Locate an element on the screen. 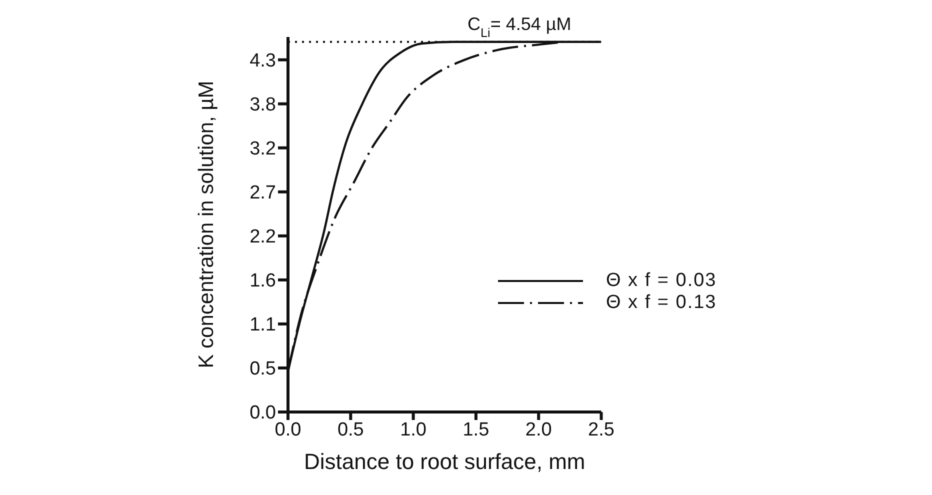 The height and width of the screenshot is (495, 932). x-tick-label: 0.5 is located at coordinates (350, 429).